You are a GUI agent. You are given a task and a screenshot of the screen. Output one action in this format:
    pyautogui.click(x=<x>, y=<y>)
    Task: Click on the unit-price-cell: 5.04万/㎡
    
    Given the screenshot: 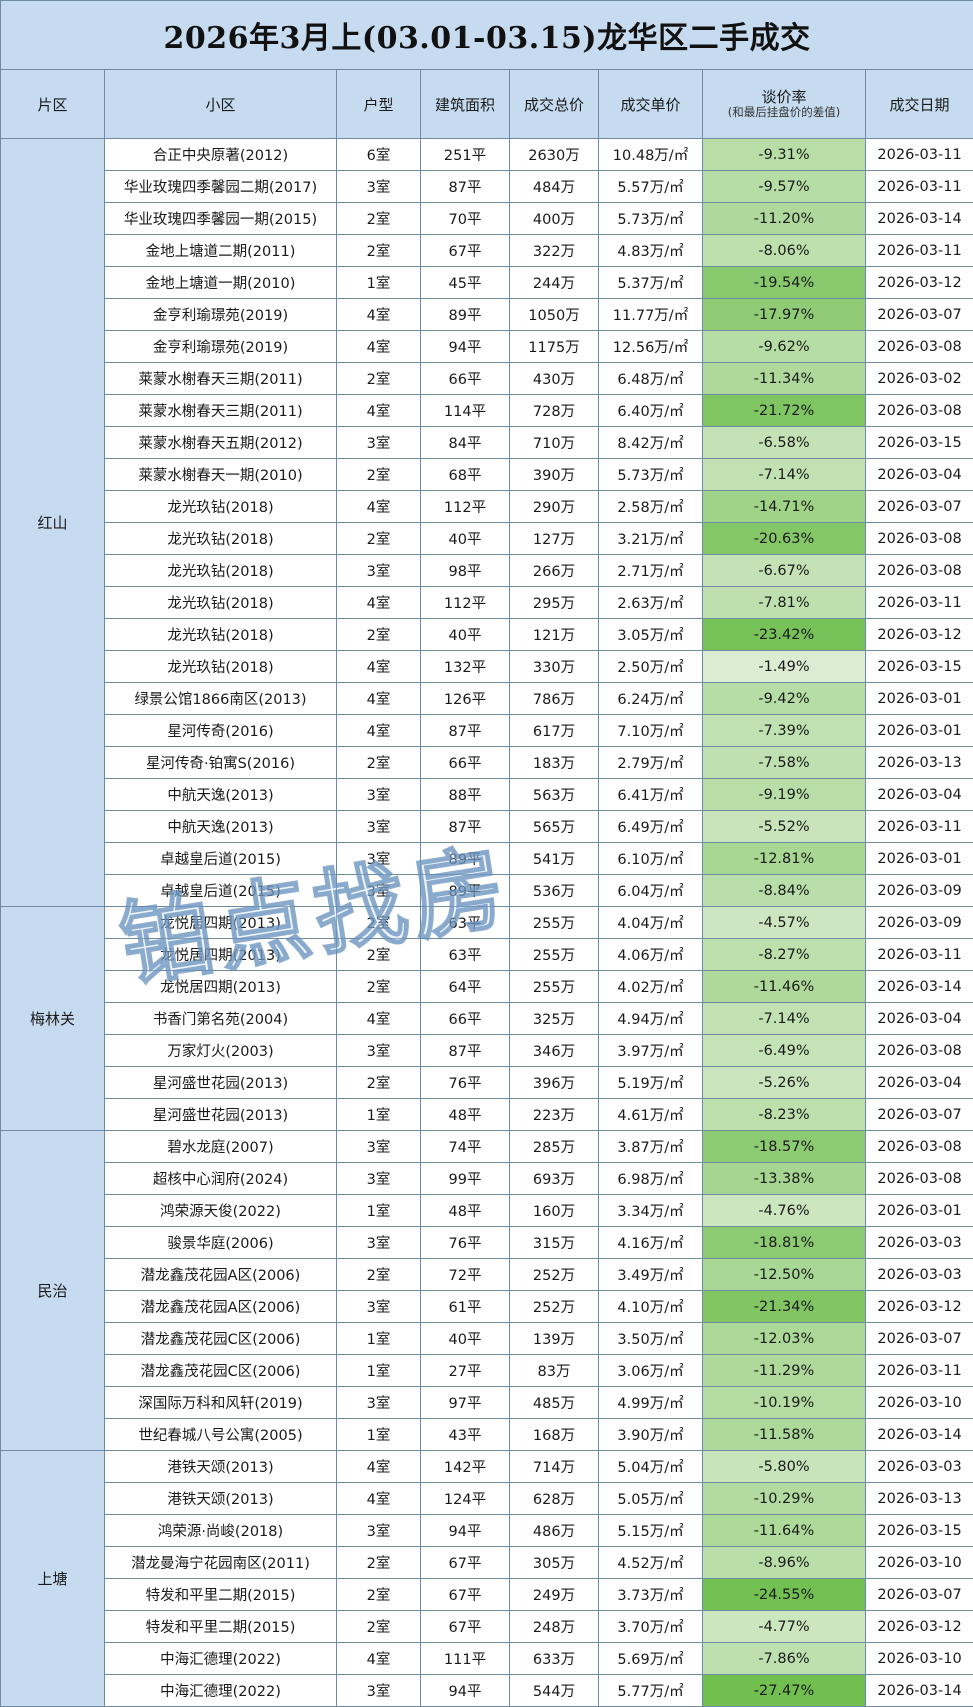 What is the action you would take?
    pyautogui.click(x=650, y=1466)
    